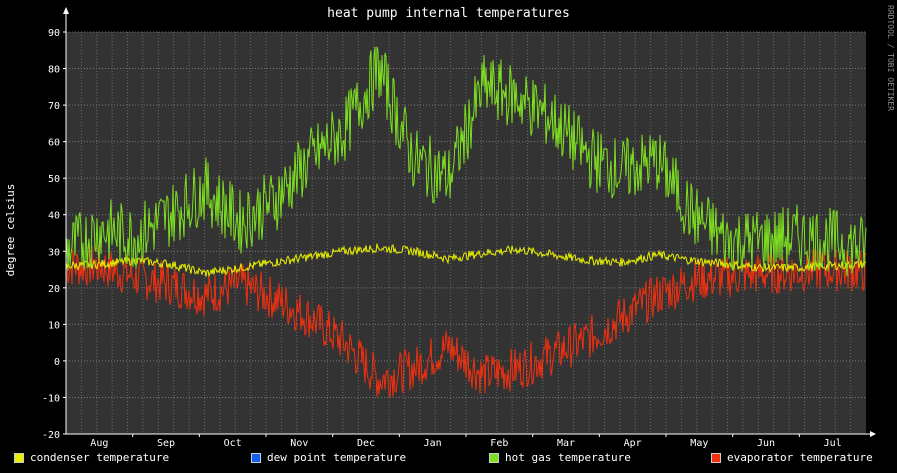 The width and height of the screenshot is (897, 473). Describe the element at coordinates (494, 457) in the screenshot. I see `legend-swatch-hot-gas` at that location.